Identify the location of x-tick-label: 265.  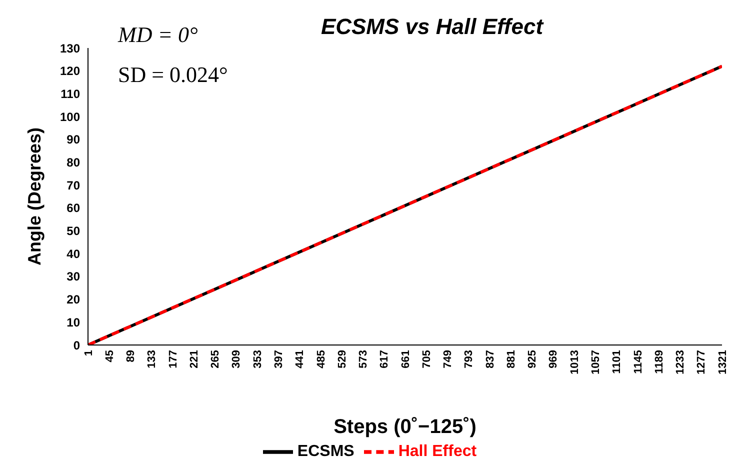
(216, 359).